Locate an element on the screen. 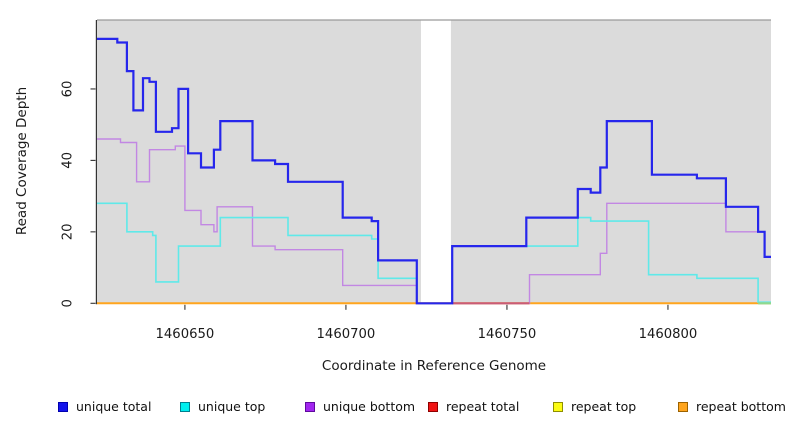 This screenshot has height=432, width=792. x-tick-label: 1460800 is located at coordinates (668, 334).